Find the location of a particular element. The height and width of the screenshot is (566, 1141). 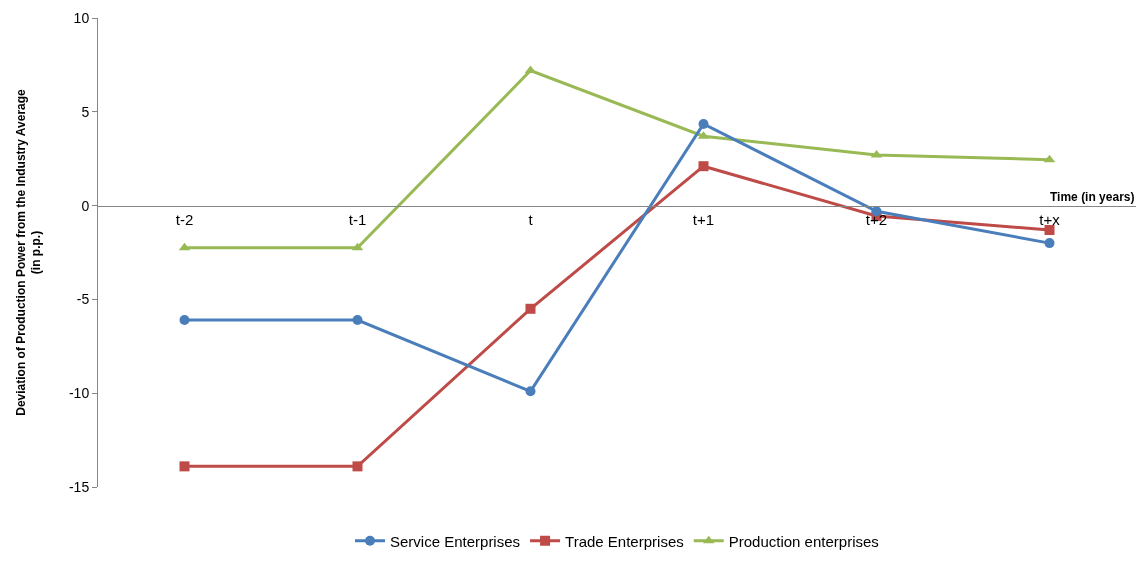

y-tick-label: -15 is located at coordinates (79, 486).